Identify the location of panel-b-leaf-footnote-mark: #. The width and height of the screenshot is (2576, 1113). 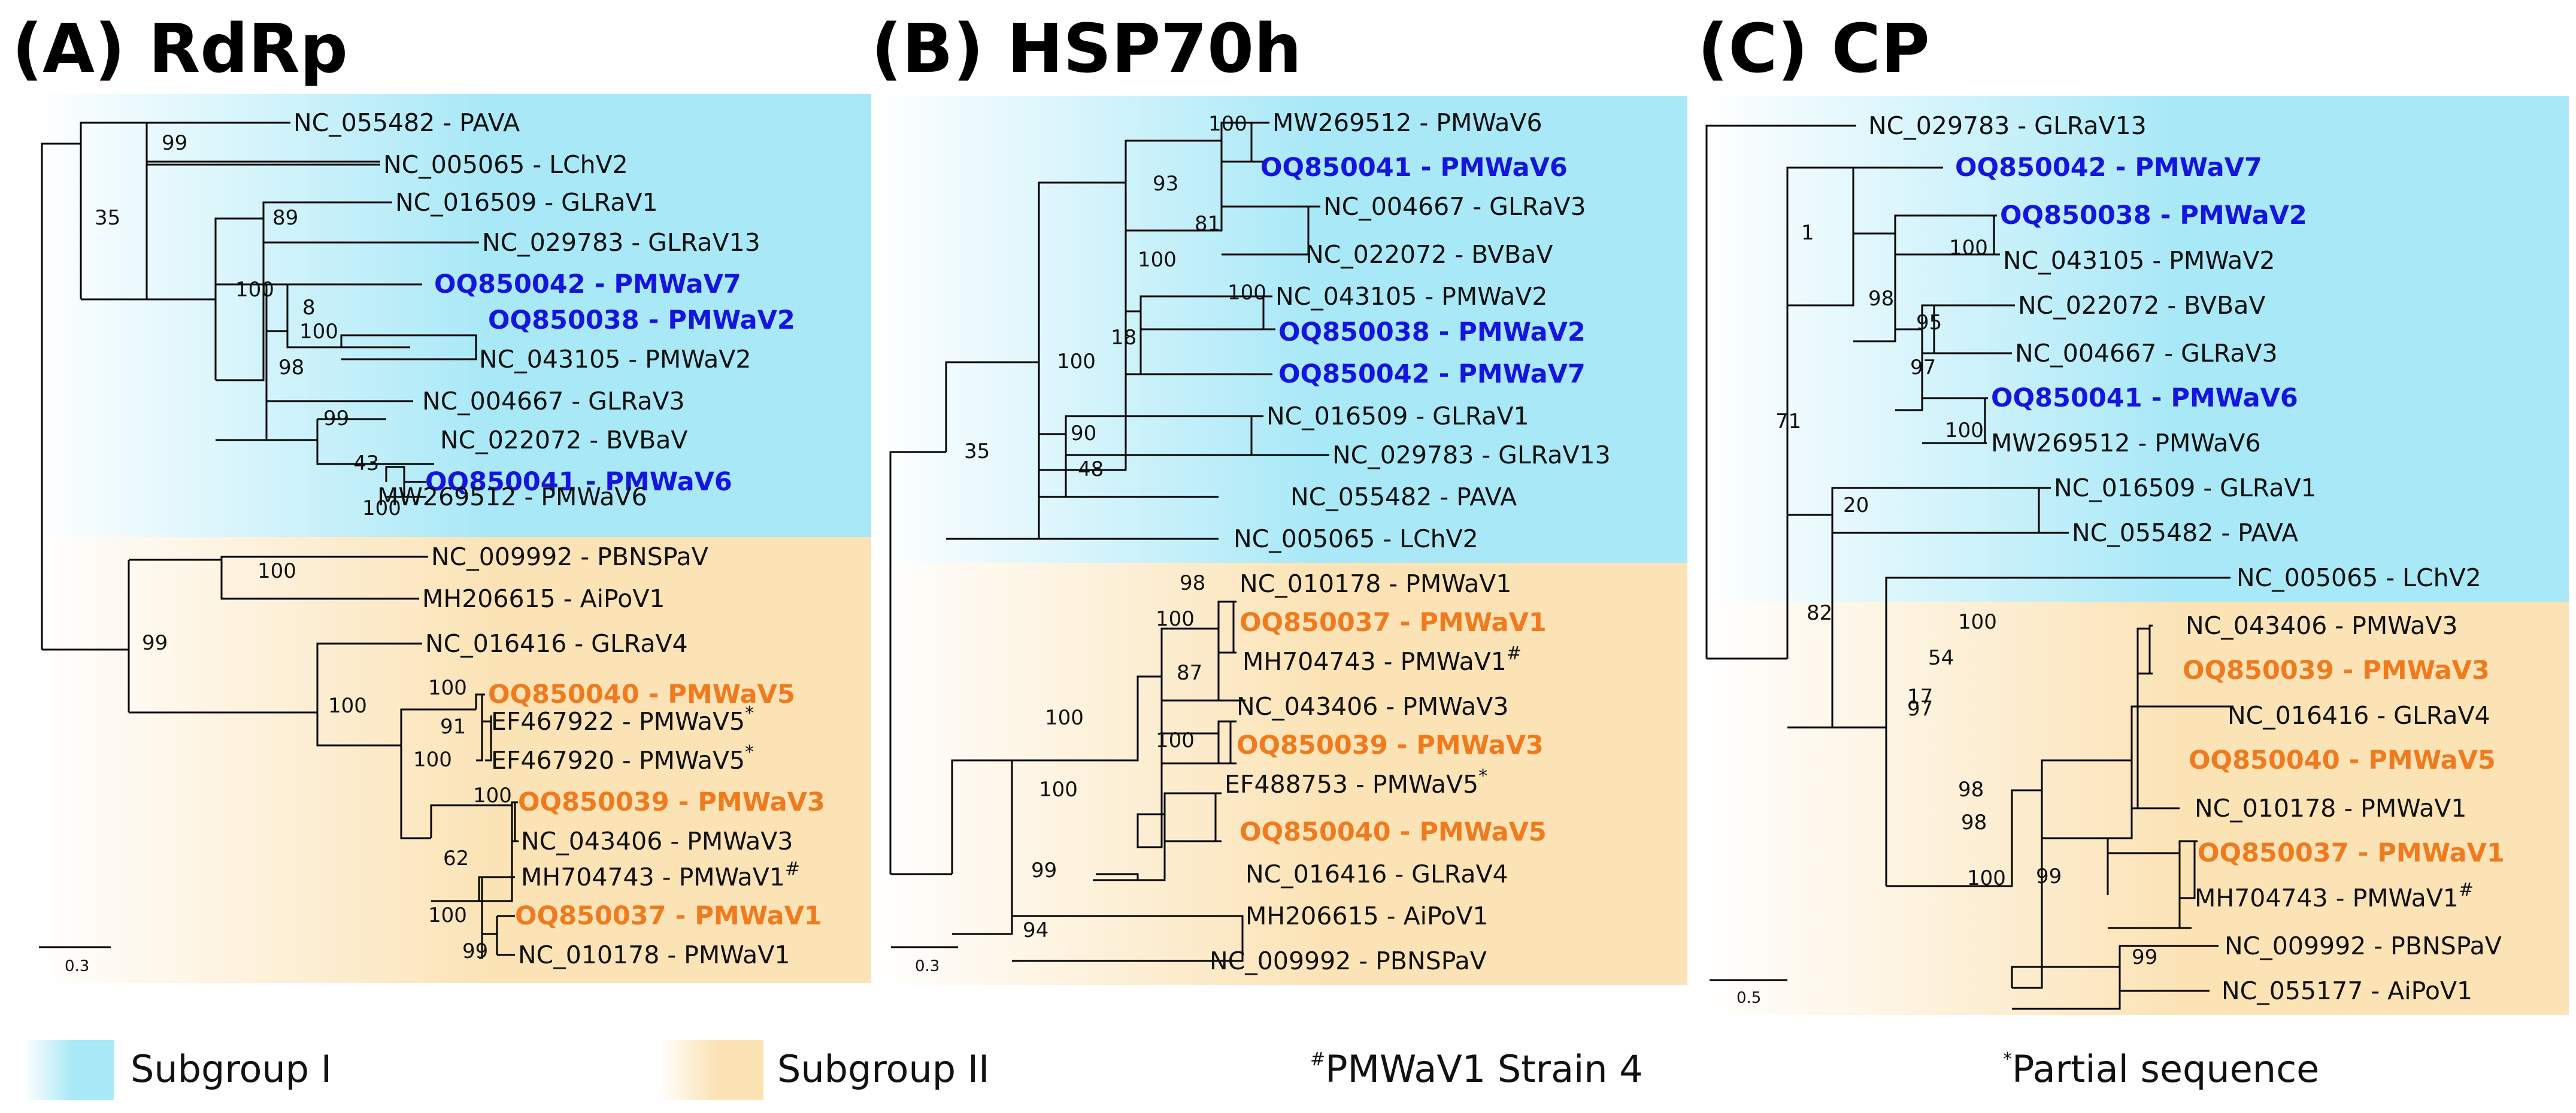
(1514, 653).